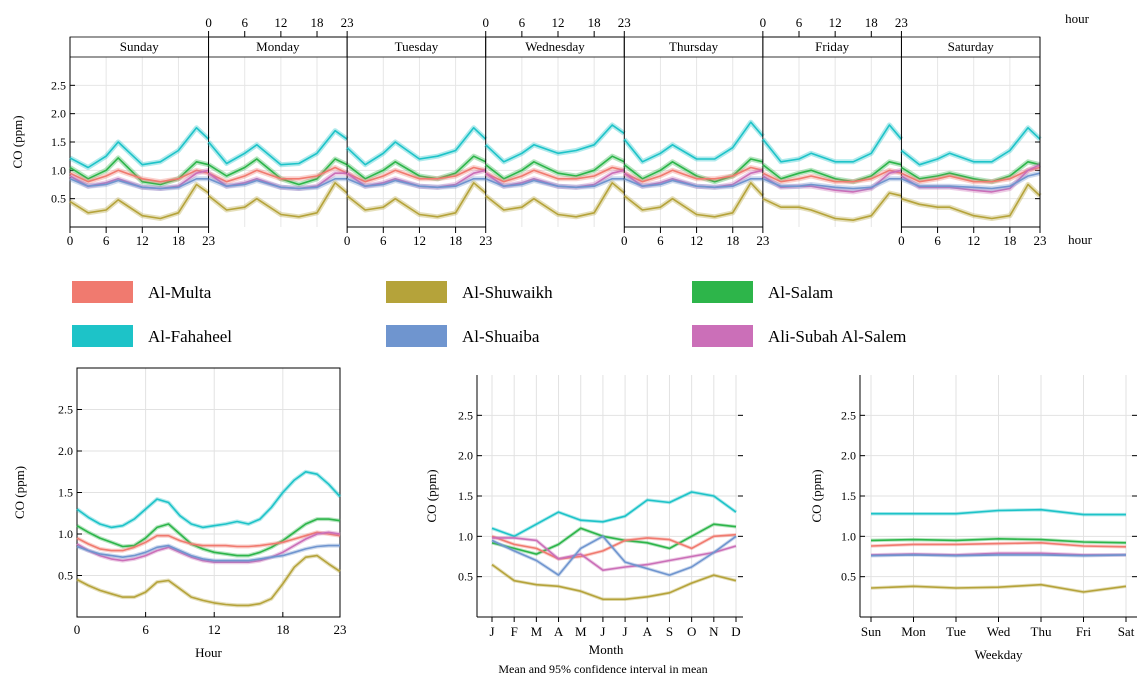 The width and height of the screenshot is (1143, 680). I want to click on al-fahaheel-tuesday-line, so click(416, 146).